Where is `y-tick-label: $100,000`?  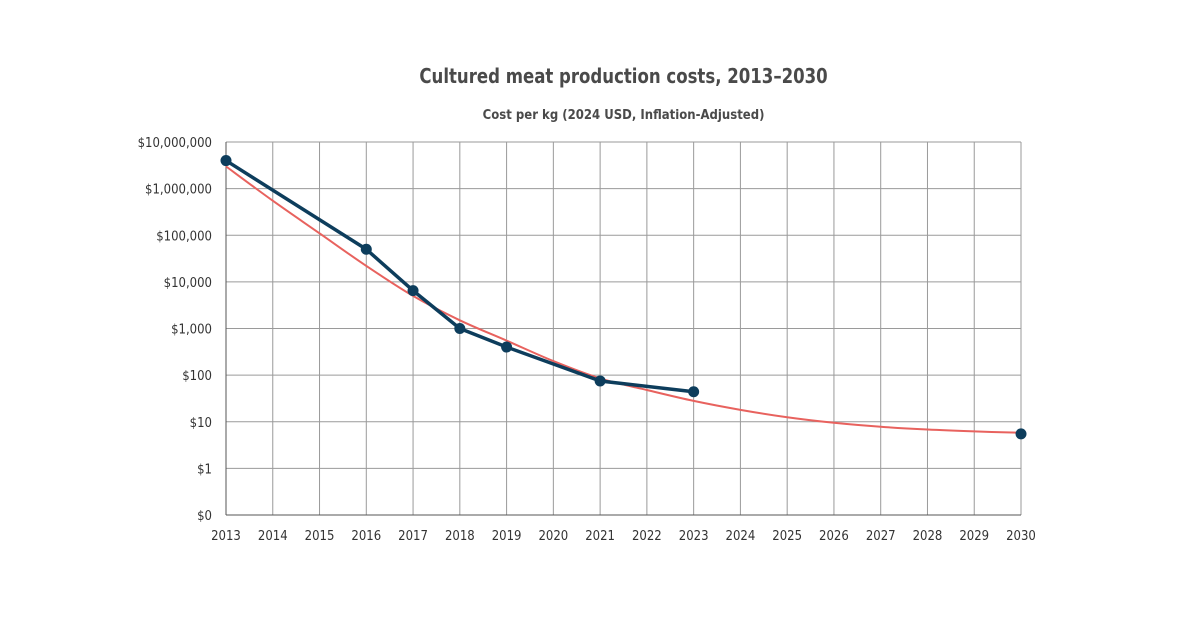
y-tick-label: $100,000 is located at coordinates (184, 236).